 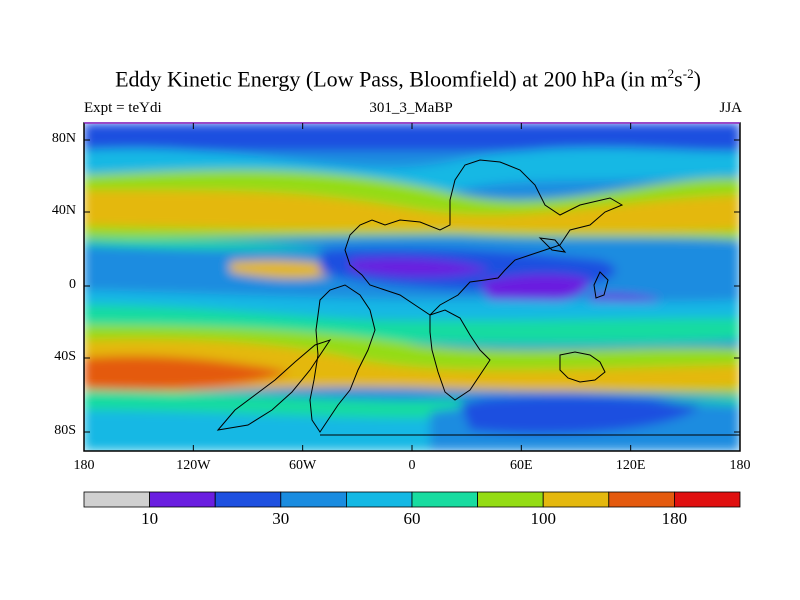 I want to click on lon-tick-label: 120W, so click(x=193, y=465).